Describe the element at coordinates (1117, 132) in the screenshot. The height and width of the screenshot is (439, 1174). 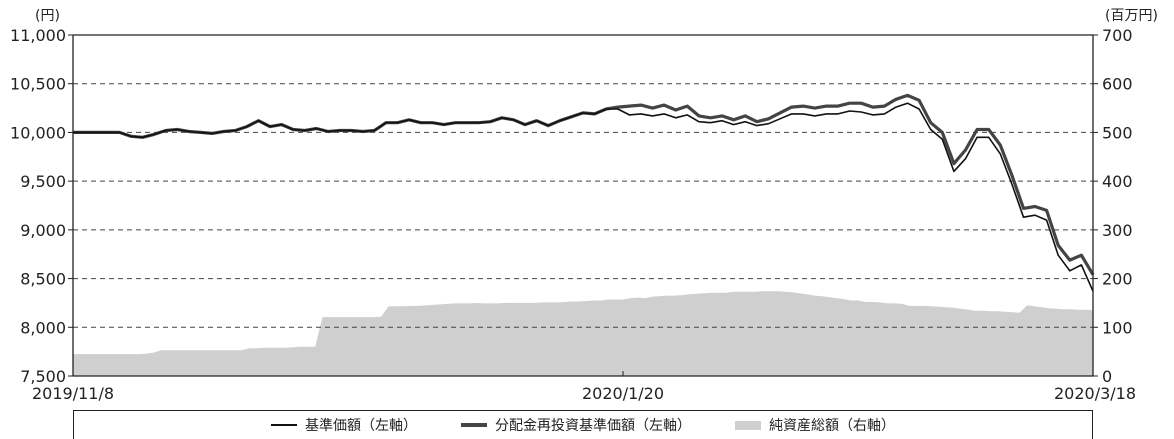
I see `right-tick-label: 500` at that location.